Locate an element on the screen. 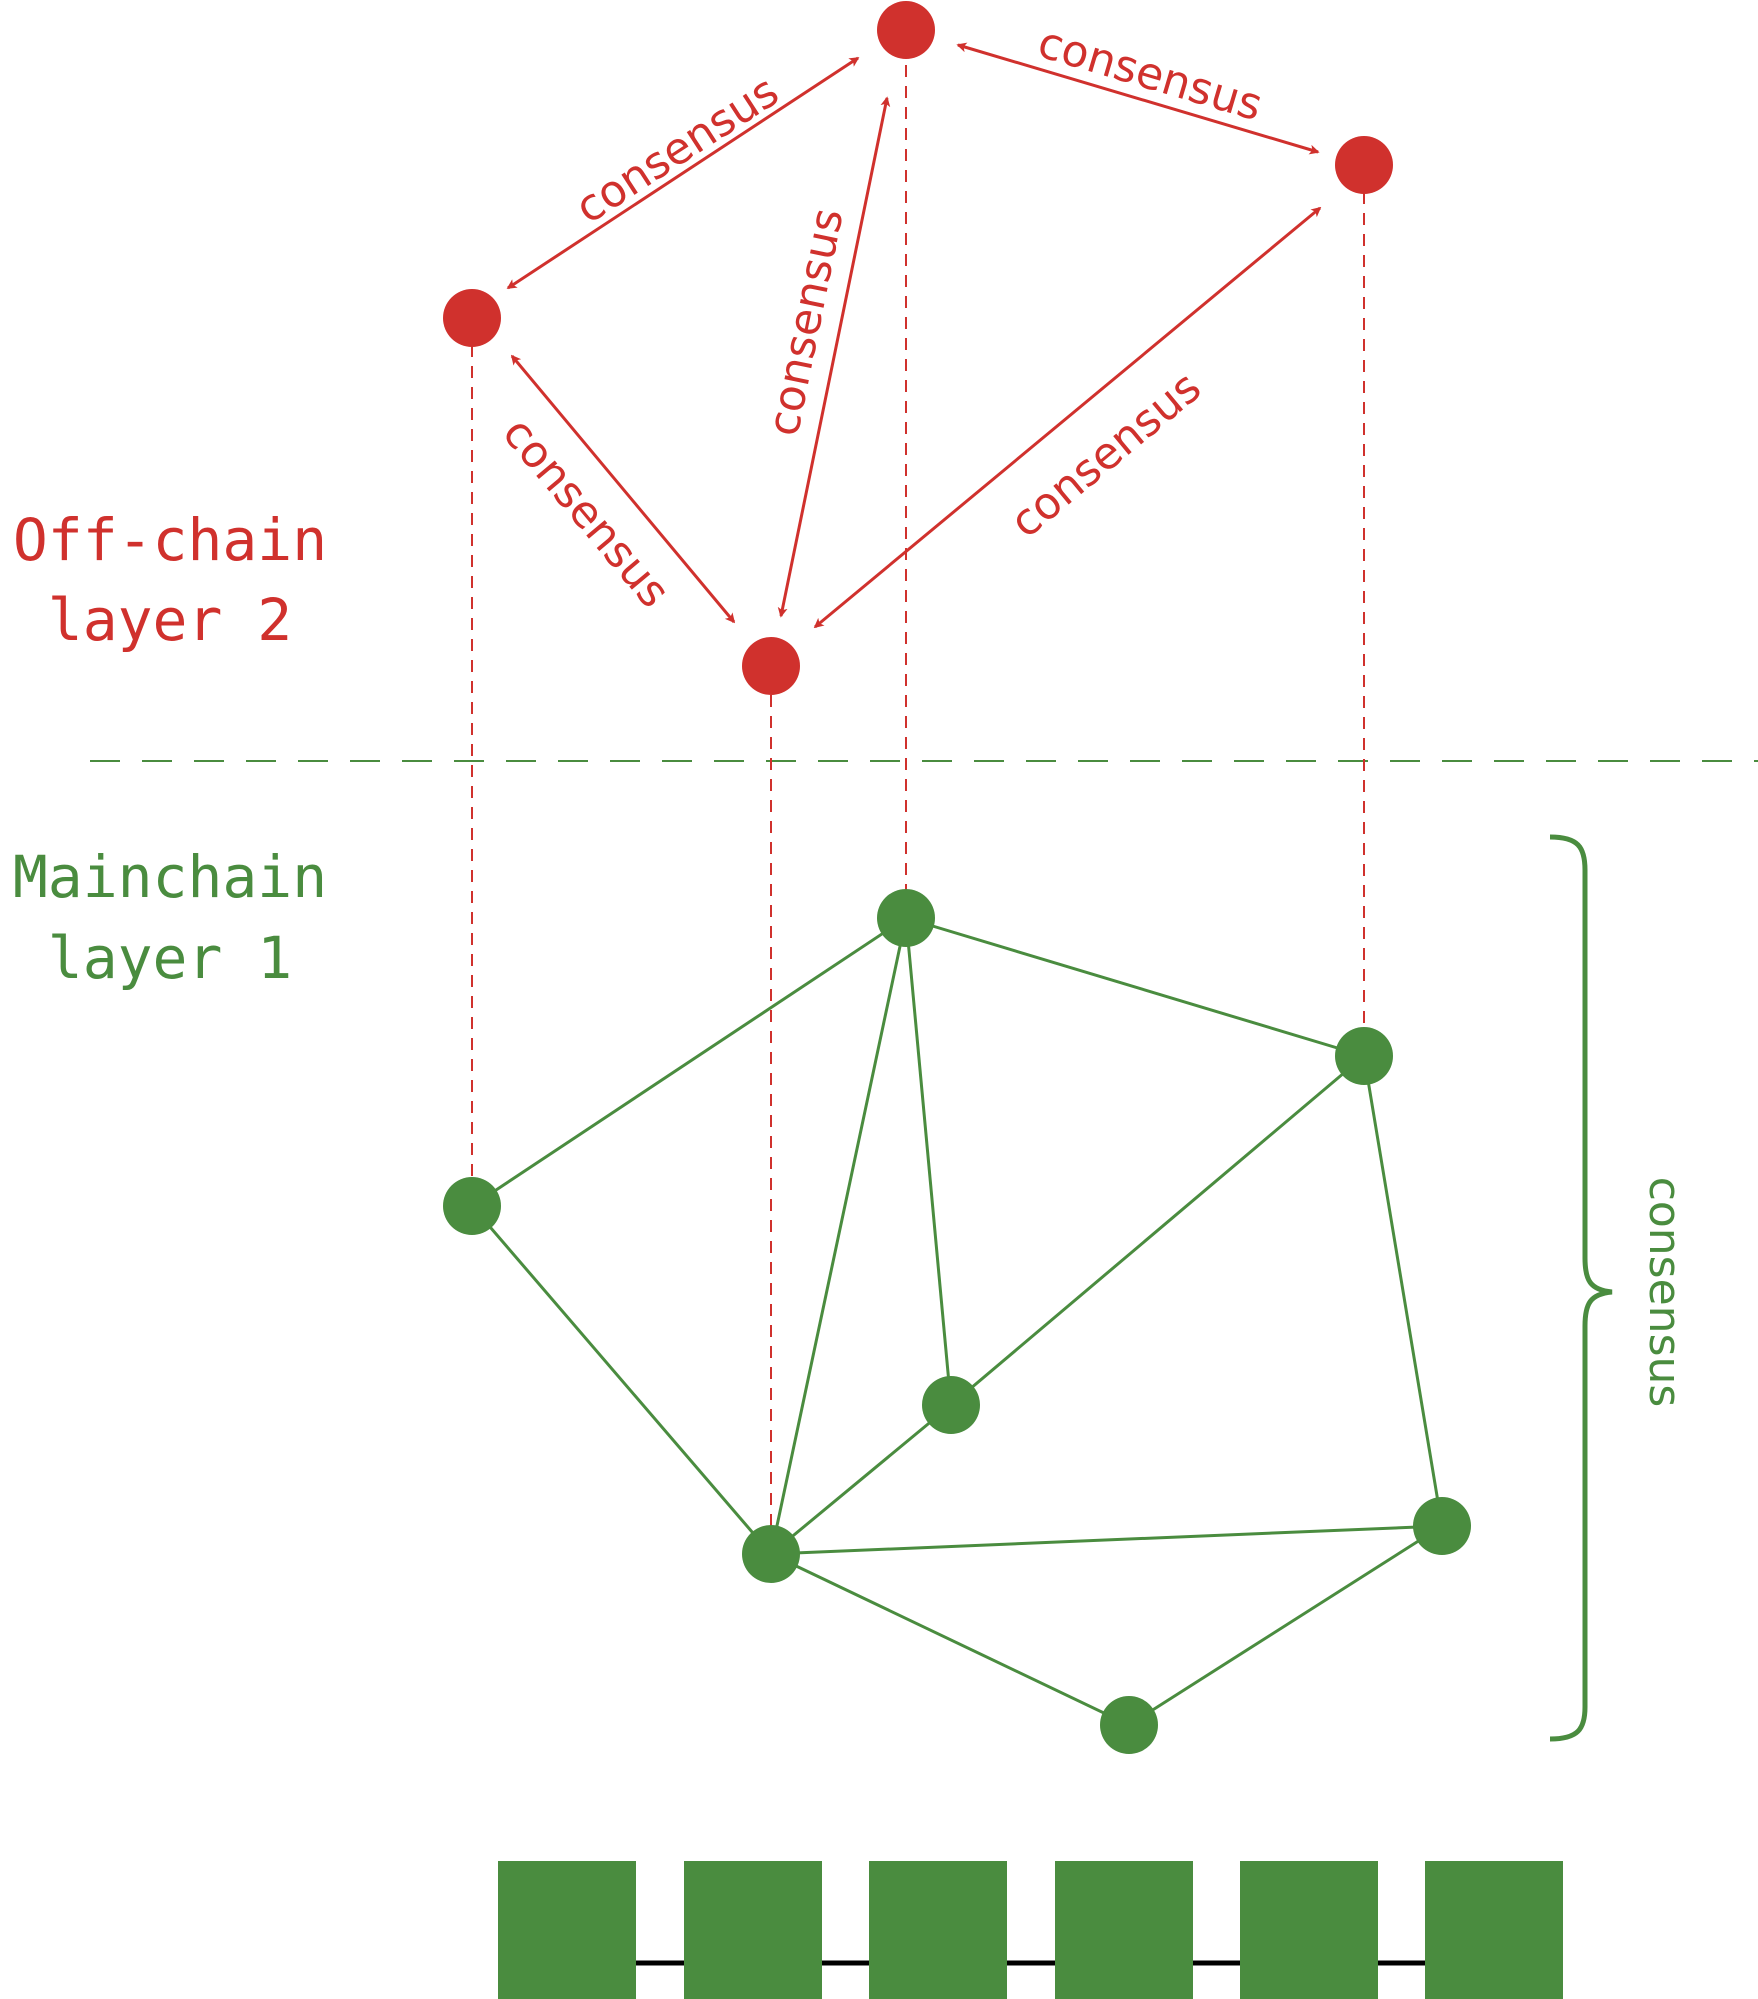 The height and width of the screenshot is (1999, 1758). offchain-edges is located at coordinates (914, 335).